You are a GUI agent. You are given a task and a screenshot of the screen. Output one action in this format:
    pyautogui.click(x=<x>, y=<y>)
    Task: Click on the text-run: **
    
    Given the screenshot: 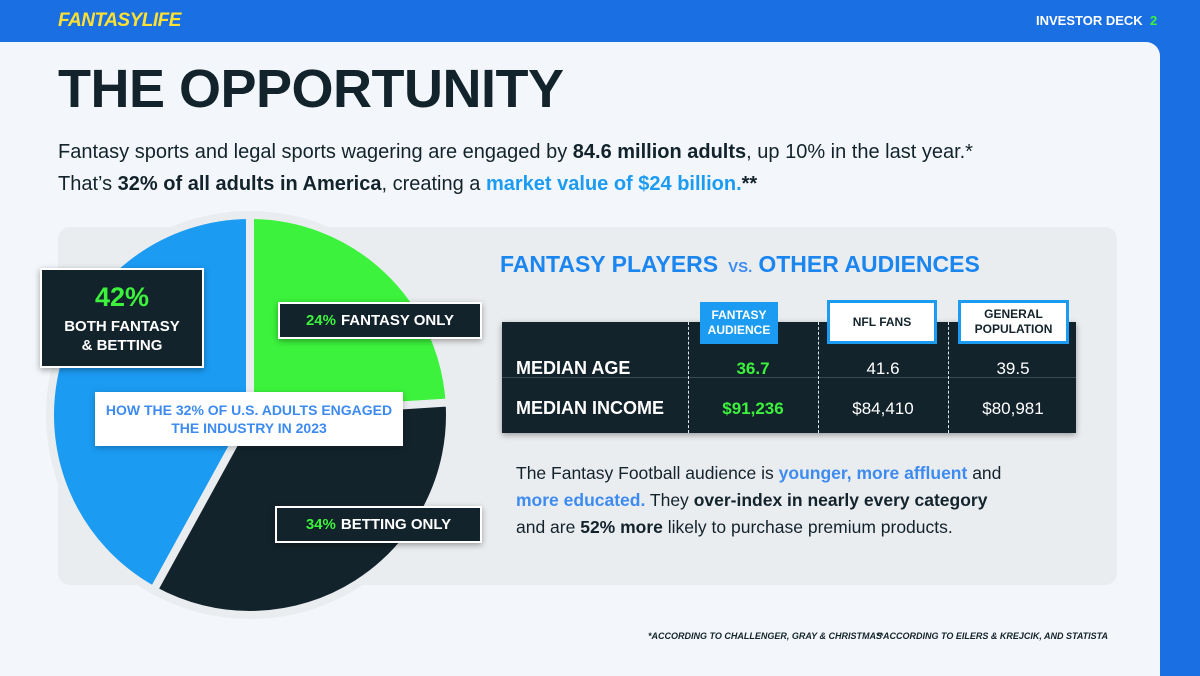 What is the action you would take?
    pyautogui.click(x=749, y=184)
    